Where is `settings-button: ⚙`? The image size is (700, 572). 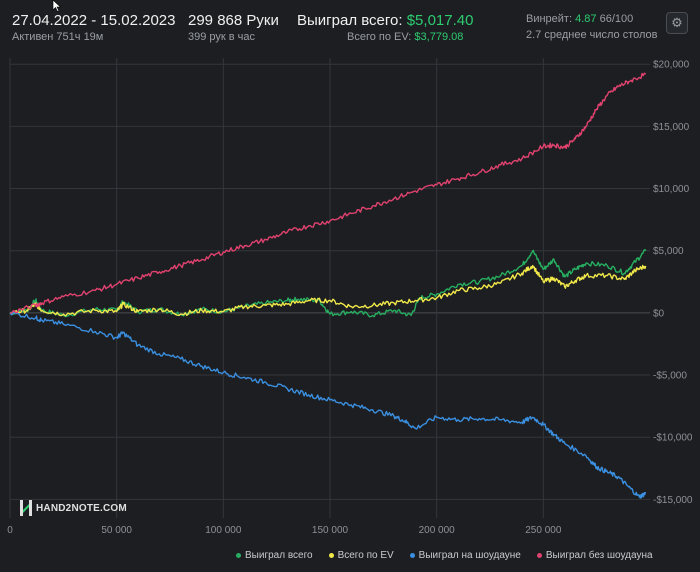 settings-button: ⚙ is located at coordinates (677, 23).